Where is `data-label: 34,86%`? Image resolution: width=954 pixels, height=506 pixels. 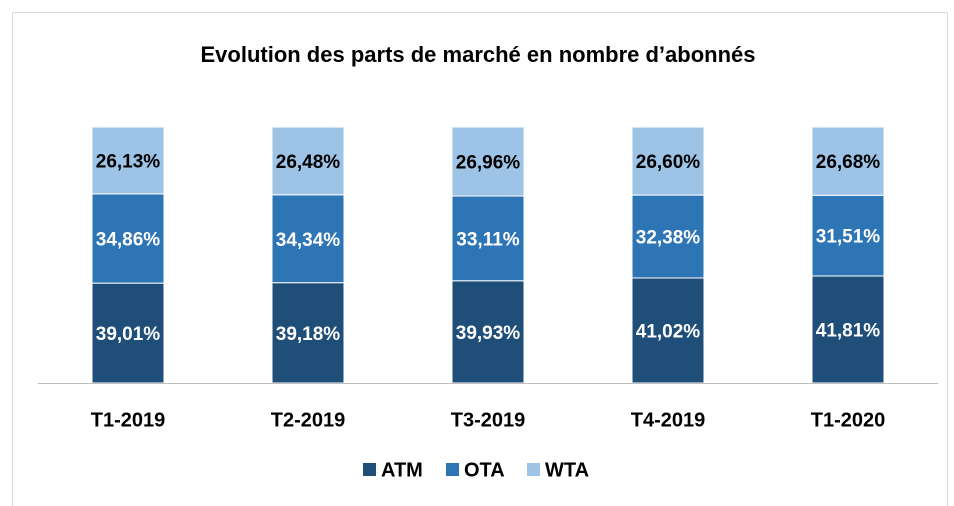
data-label: 34,86% is located at coordinates (128, 240).